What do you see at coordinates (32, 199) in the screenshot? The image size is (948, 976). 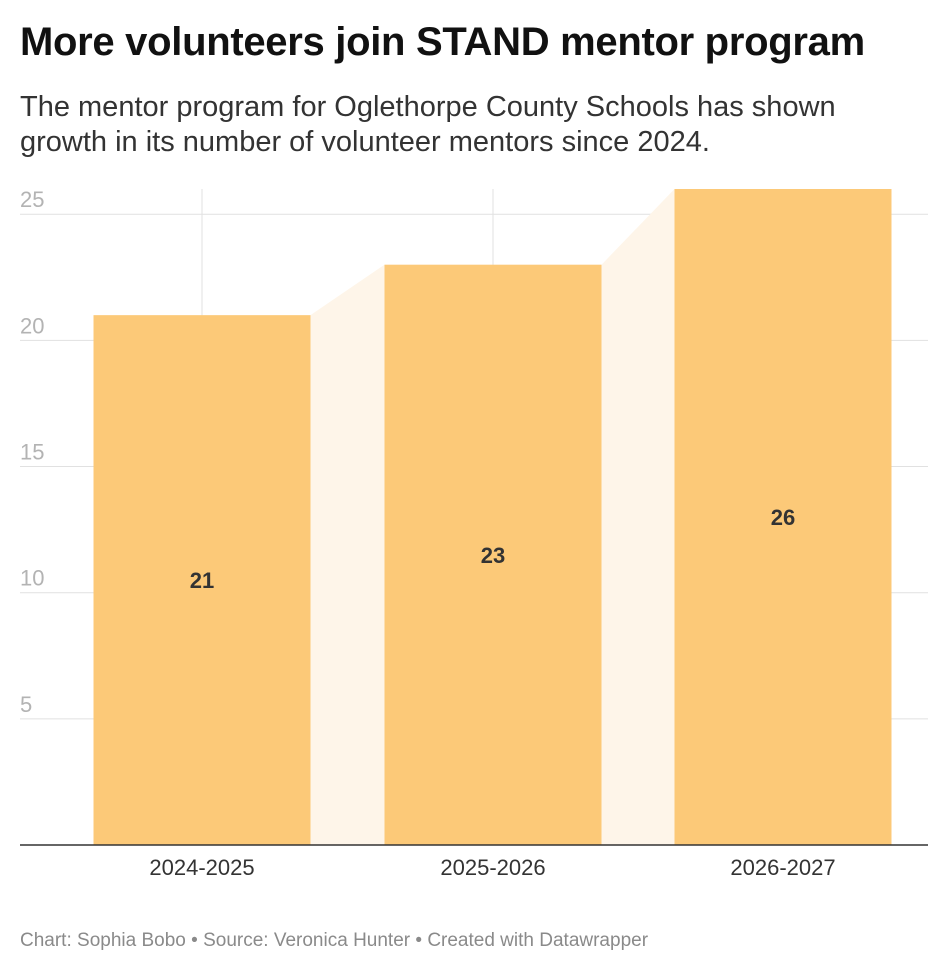 I see `y-tick-label: 25` at bounding box center [32, 199].